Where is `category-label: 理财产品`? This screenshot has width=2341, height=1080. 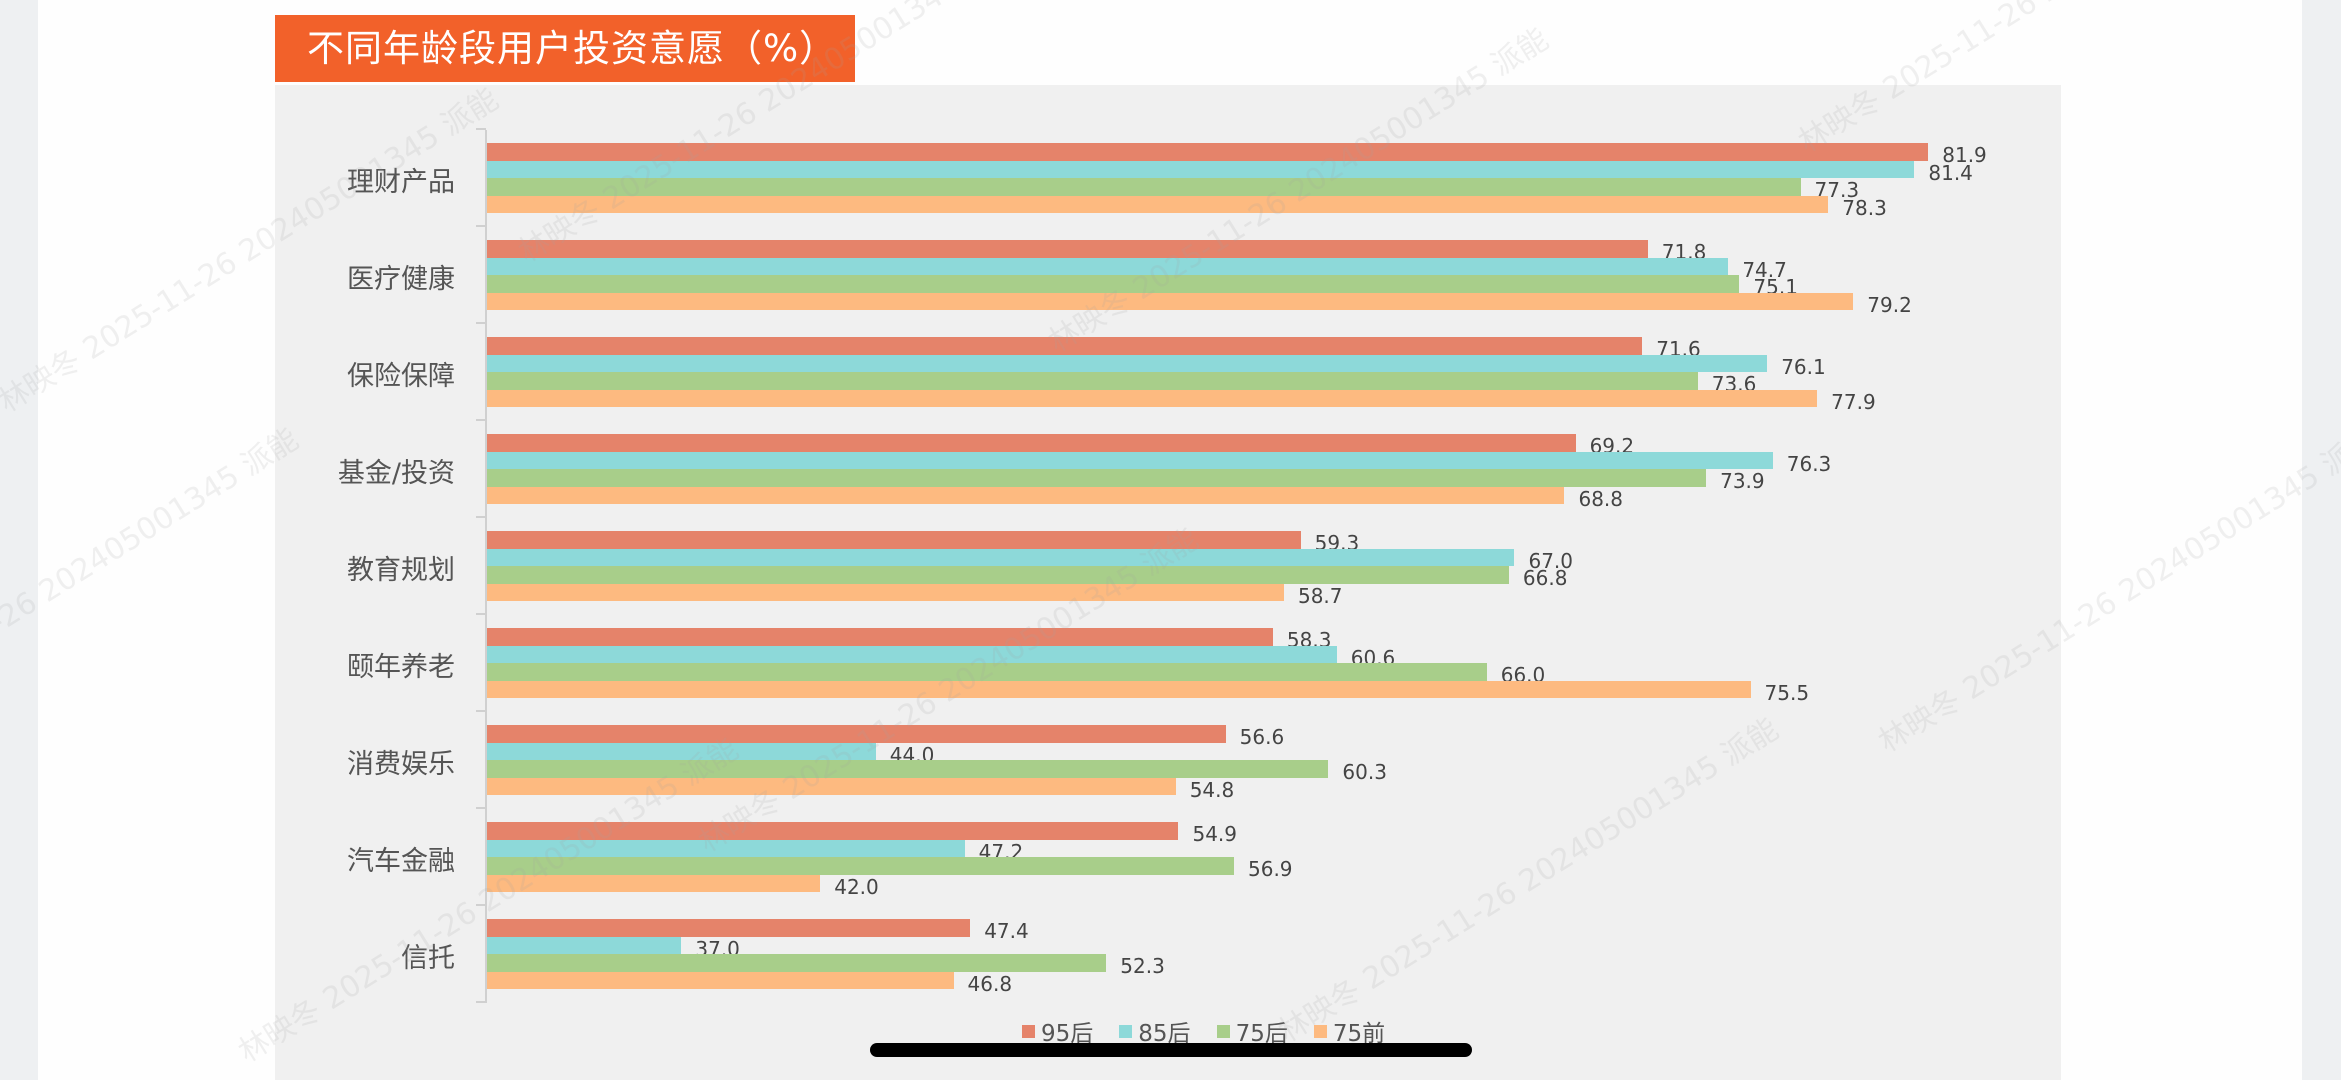 category-label: 理财产品 is located at coordinates (401, 182).